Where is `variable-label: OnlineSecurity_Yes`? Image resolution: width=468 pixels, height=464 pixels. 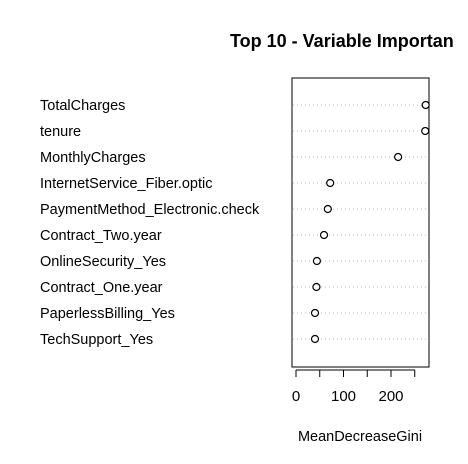
variable-label: OnlineSecurity_Yes is located at coordinates (103, 262).